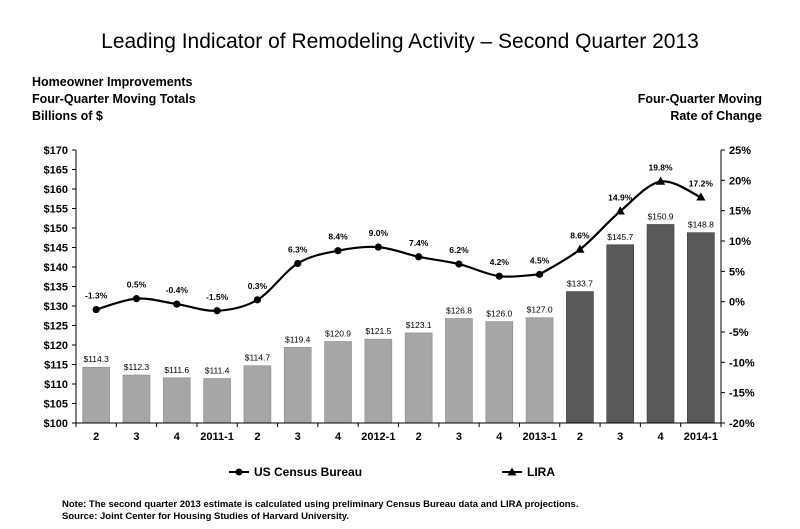  I want to click on bar-value-label: $123.1, so click(419, 325).